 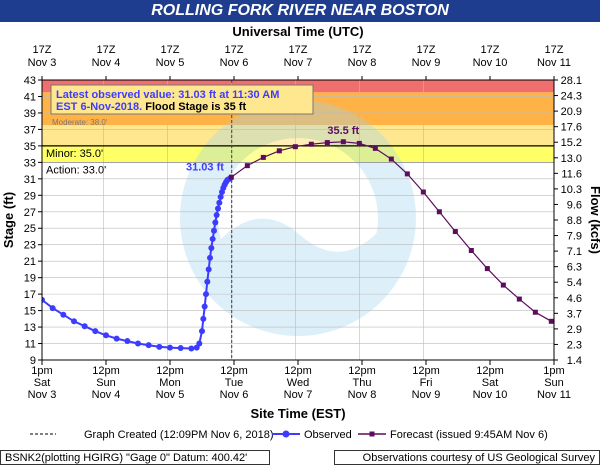 What do you see at coordinates (574, 345) in the screenshot?
I see `y2-tick-label: 2.3` at bounding box center [574, 345].